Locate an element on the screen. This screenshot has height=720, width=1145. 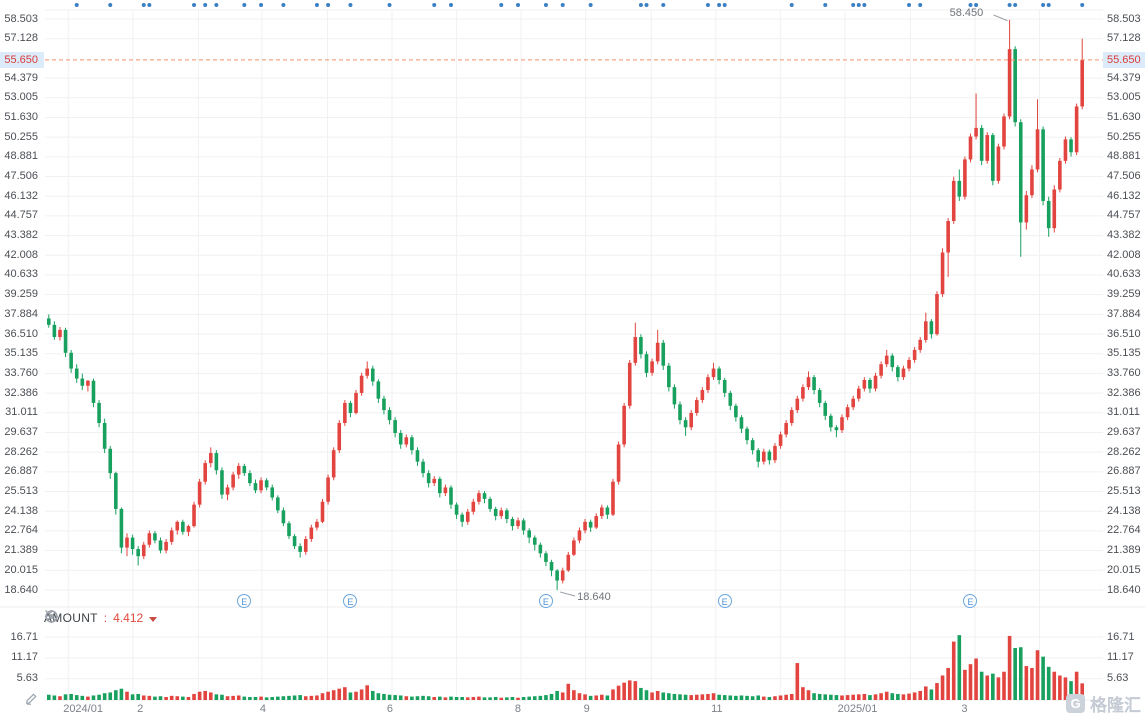
volume-tick-label-left: 11.17 is located at coordinates (24, 657).